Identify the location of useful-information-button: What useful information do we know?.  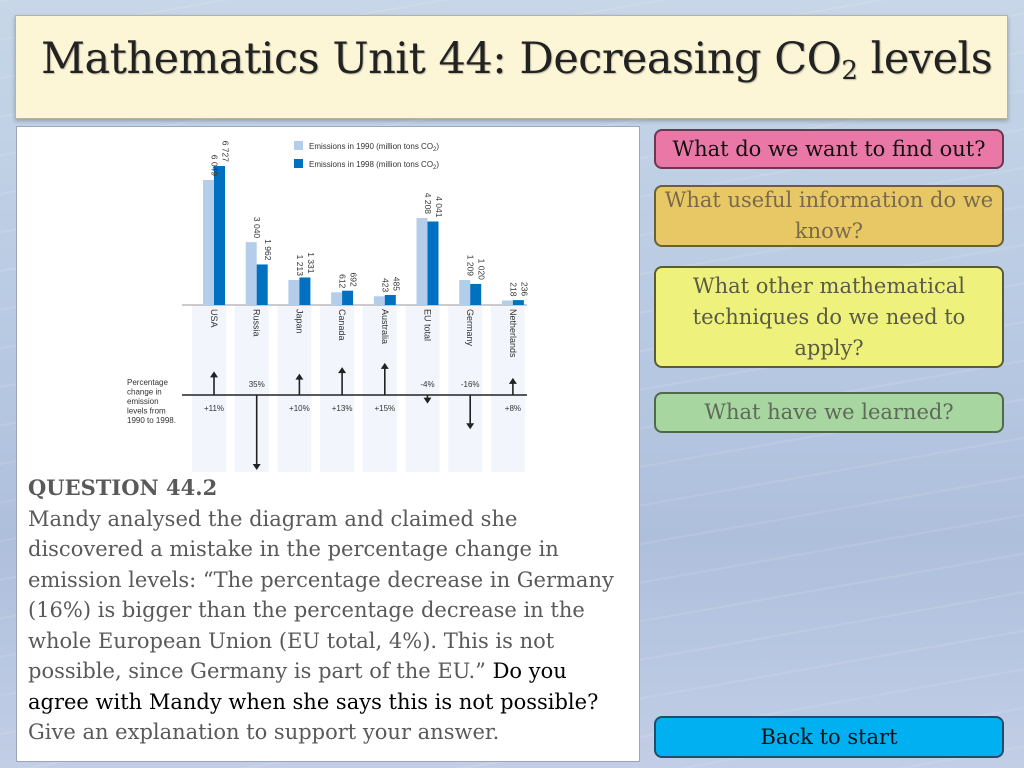
(829, 216).